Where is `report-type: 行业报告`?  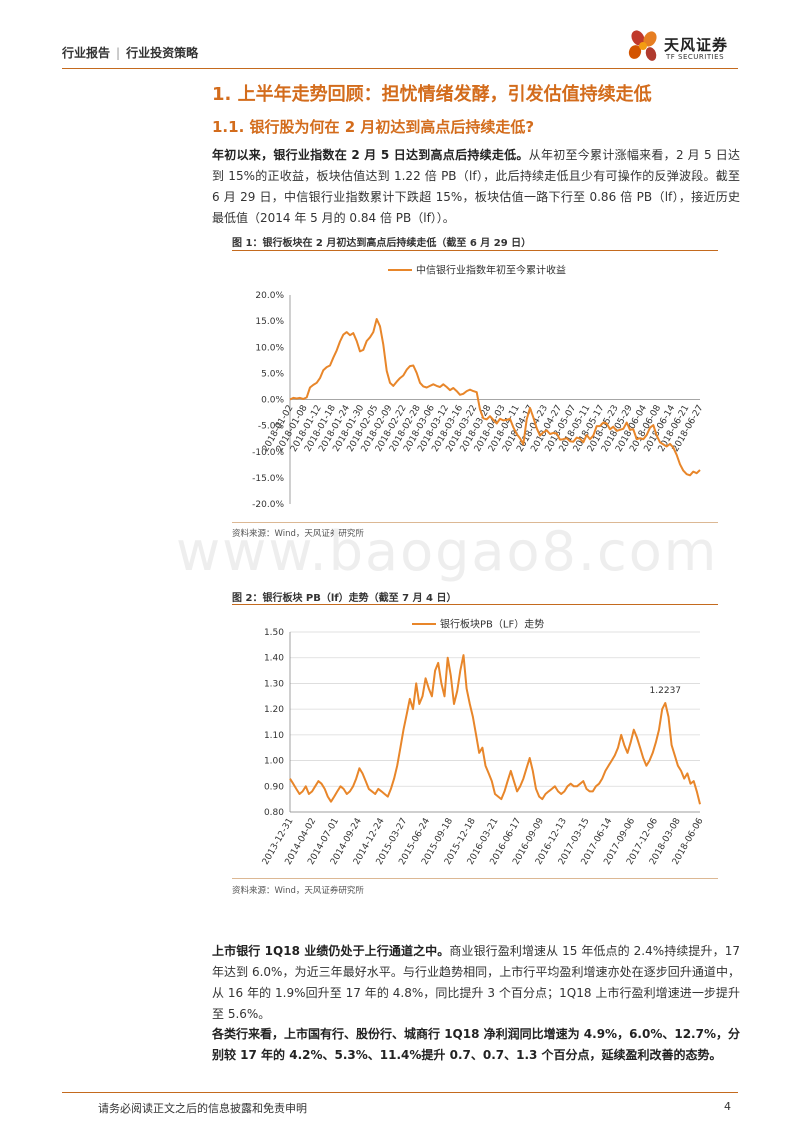
report-type: 行业报告 is located at coordinates (86, 53).